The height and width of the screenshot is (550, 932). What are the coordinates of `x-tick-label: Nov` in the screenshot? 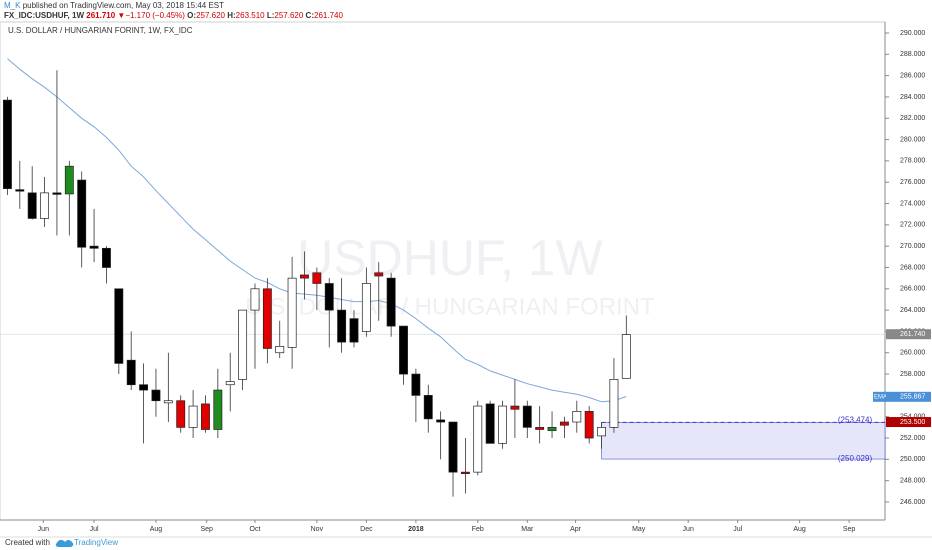 It's located at (317, 529).